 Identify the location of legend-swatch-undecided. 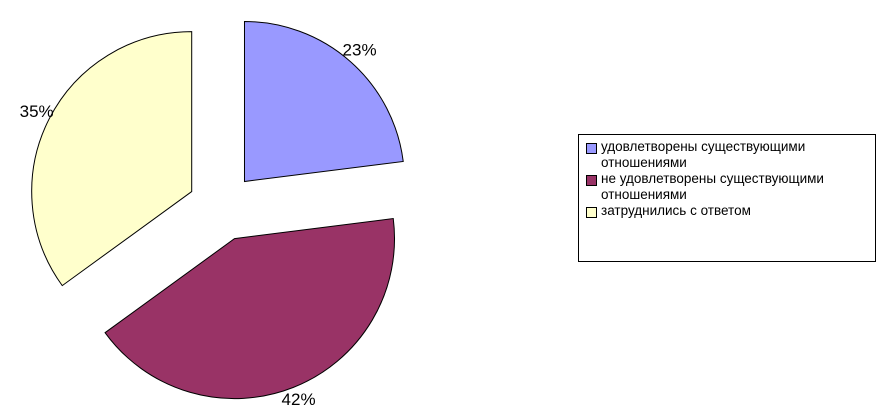
(591, 212).